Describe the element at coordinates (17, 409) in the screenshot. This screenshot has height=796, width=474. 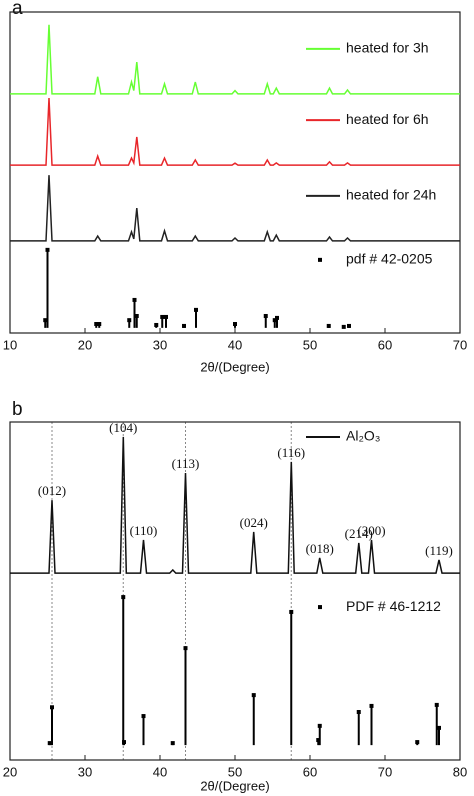
I see `panel-label: b` at that location.